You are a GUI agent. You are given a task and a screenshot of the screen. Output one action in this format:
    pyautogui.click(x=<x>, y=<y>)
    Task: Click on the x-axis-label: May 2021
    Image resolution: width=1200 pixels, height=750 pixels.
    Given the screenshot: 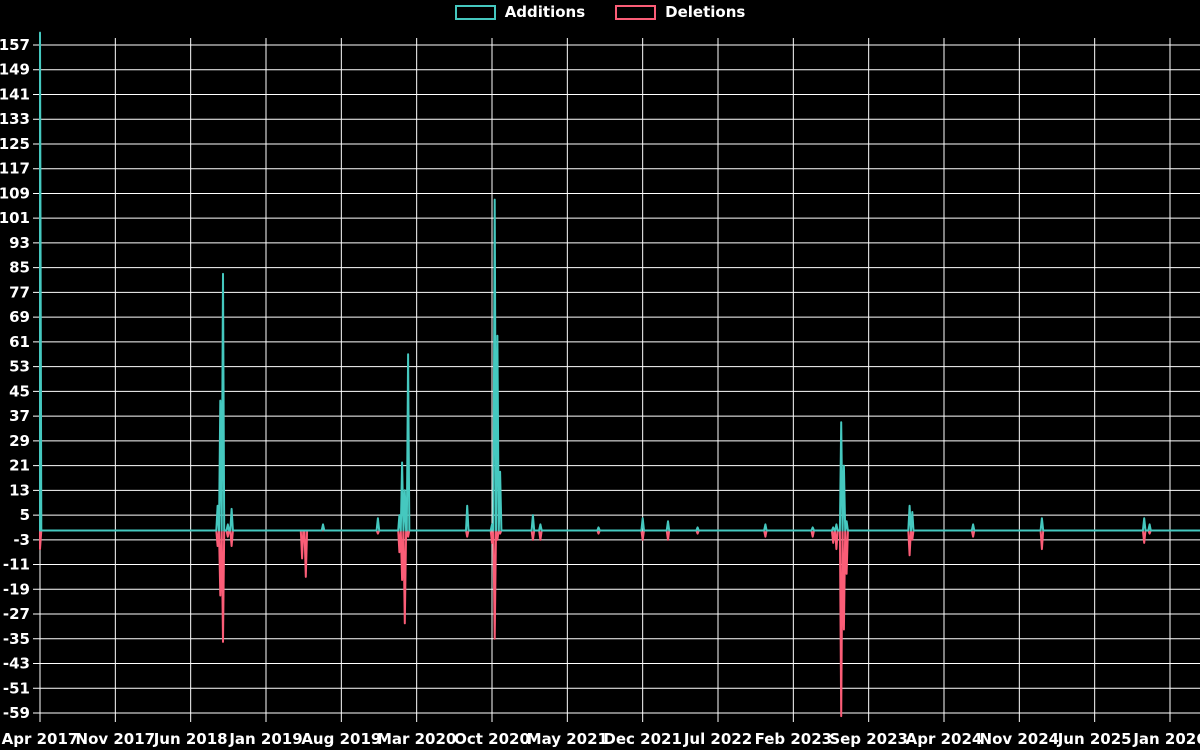 What is the action you would take?
    pyautogui.click(x=567, y=739)
    